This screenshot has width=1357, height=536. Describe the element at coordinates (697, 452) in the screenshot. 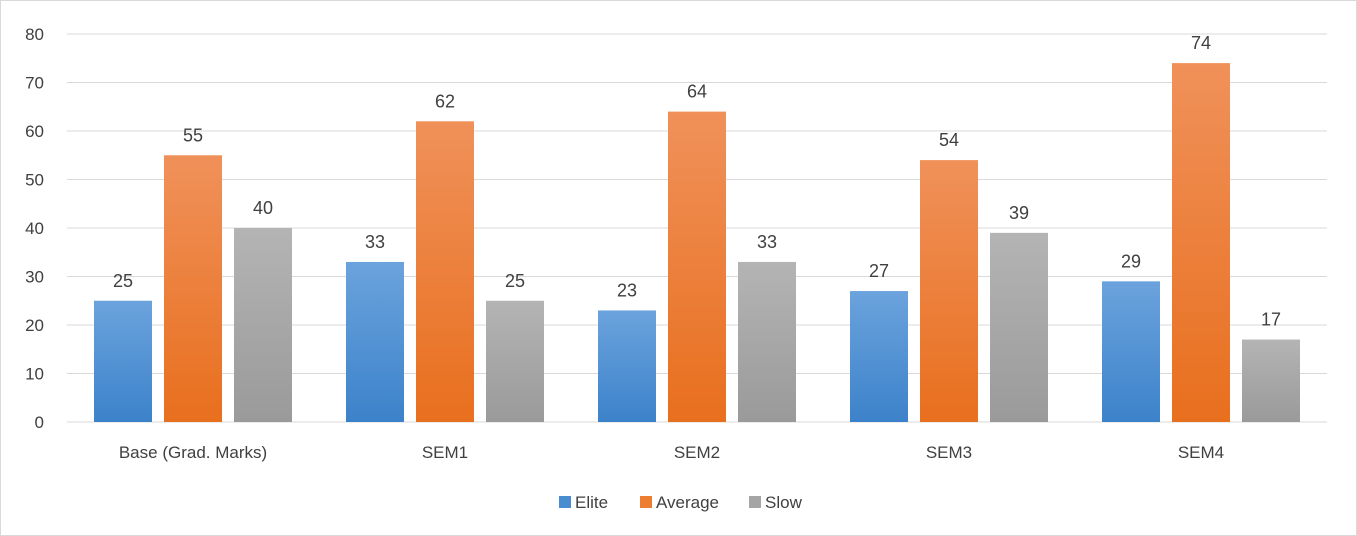

I see `x-category-label: SEM2` at that location.